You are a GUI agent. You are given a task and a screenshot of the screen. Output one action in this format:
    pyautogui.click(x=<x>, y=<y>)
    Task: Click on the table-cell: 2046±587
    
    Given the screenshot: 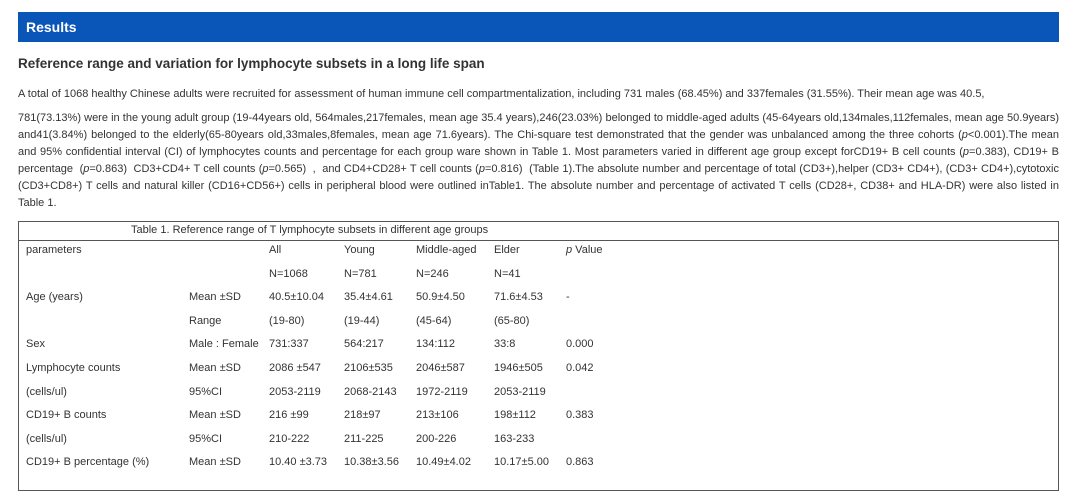 What is the action you would take?
    pyautogui.click(x=440, y=368)
    